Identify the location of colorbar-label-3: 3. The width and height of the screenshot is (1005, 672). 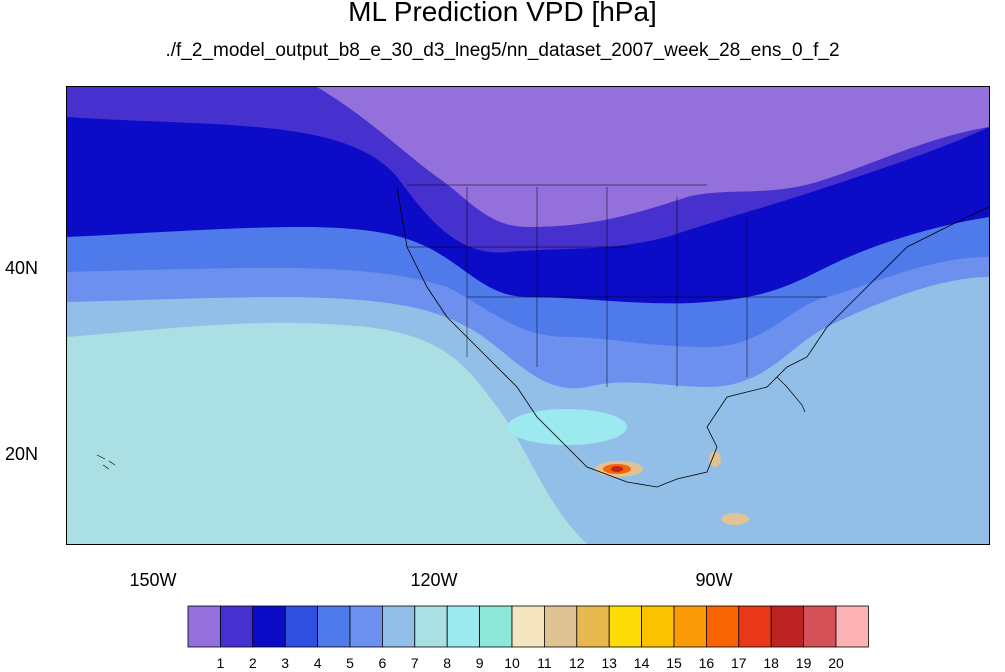
(285, 663).